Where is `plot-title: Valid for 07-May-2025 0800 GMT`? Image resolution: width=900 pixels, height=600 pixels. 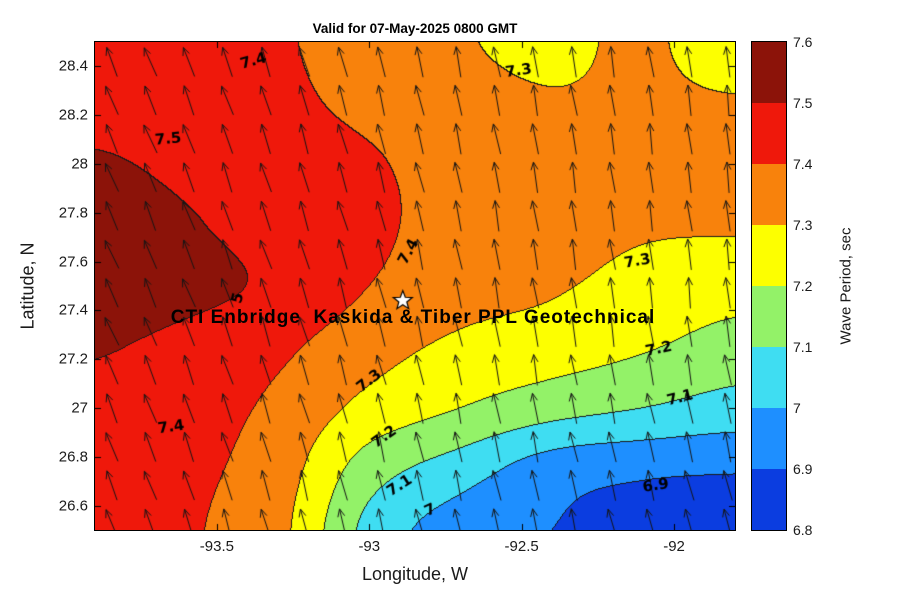
plot-title: Valid for 07-May-2025 0800 GMT is located at coordinates (415, 28).